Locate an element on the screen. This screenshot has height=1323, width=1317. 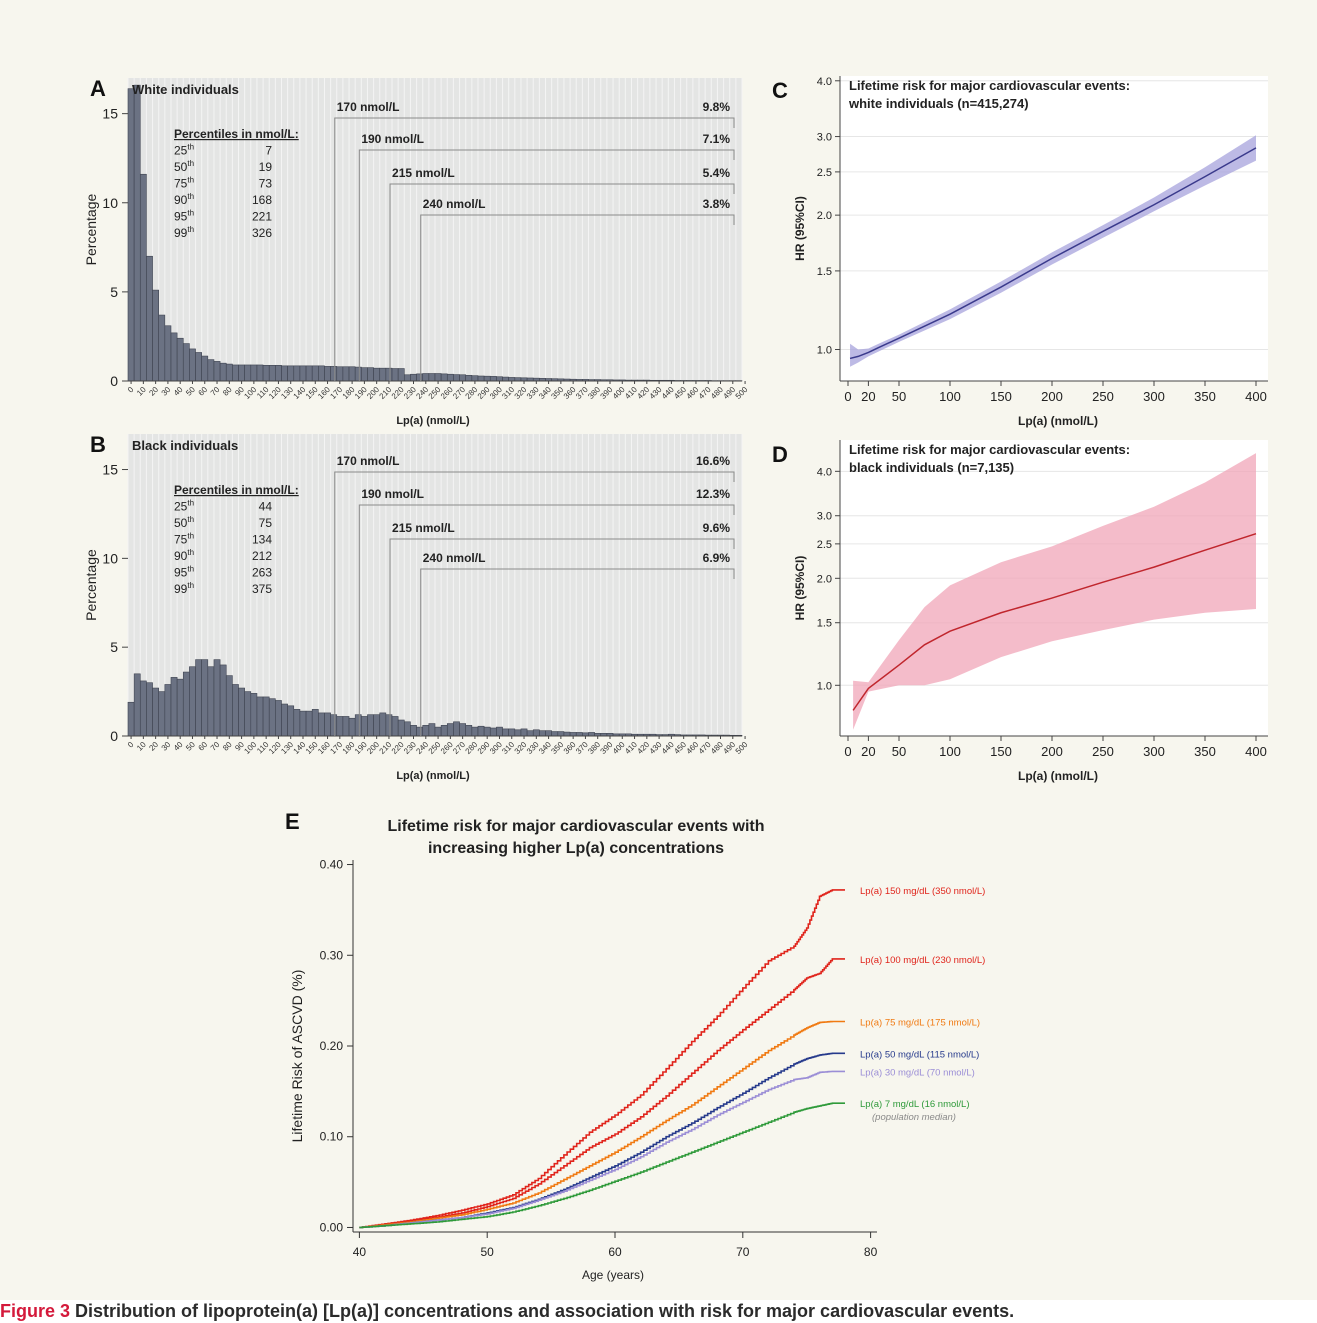
y-tick-label: 0 is located at coordinates (114, 381).